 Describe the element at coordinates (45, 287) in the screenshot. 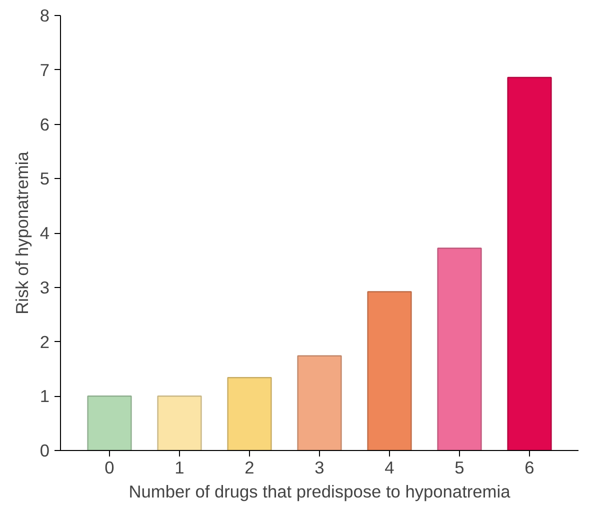

I see `y-tick-label: 3` at that location.